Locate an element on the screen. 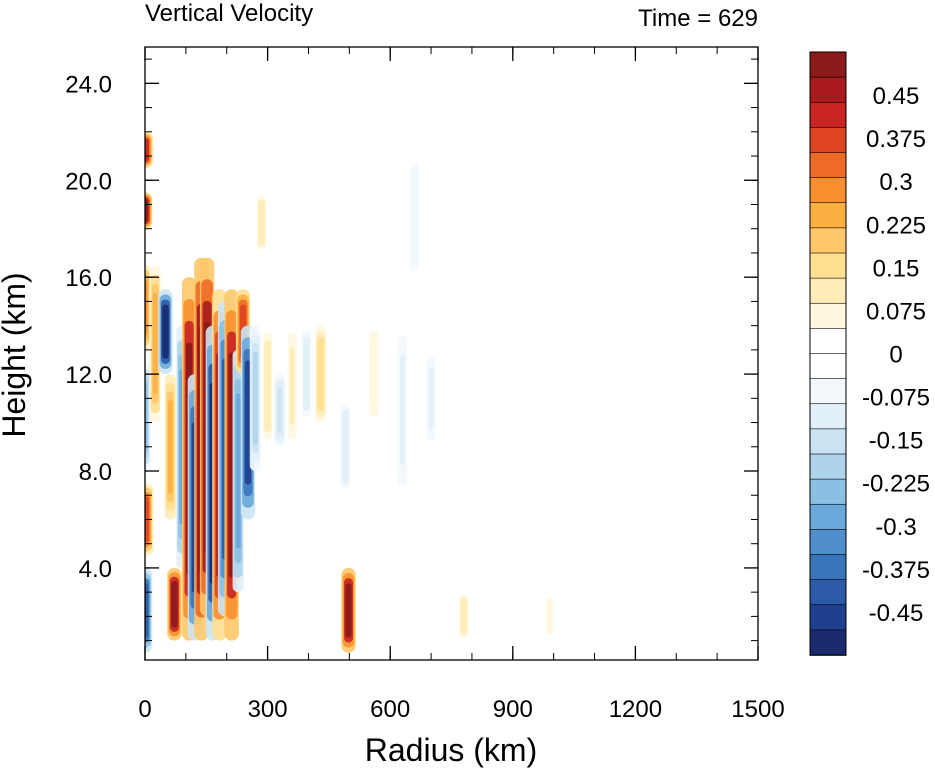 This screenshot has width=935, height=774. colorbar-label: -0.075 is located at coordinates (896, 398).